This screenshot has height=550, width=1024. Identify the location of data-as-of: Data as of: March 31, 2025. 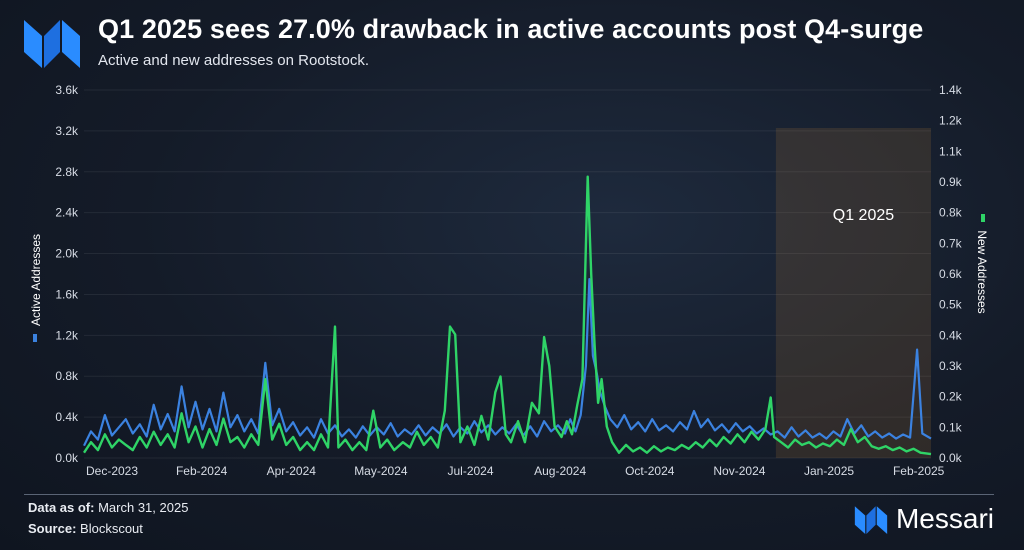
(108, 507).